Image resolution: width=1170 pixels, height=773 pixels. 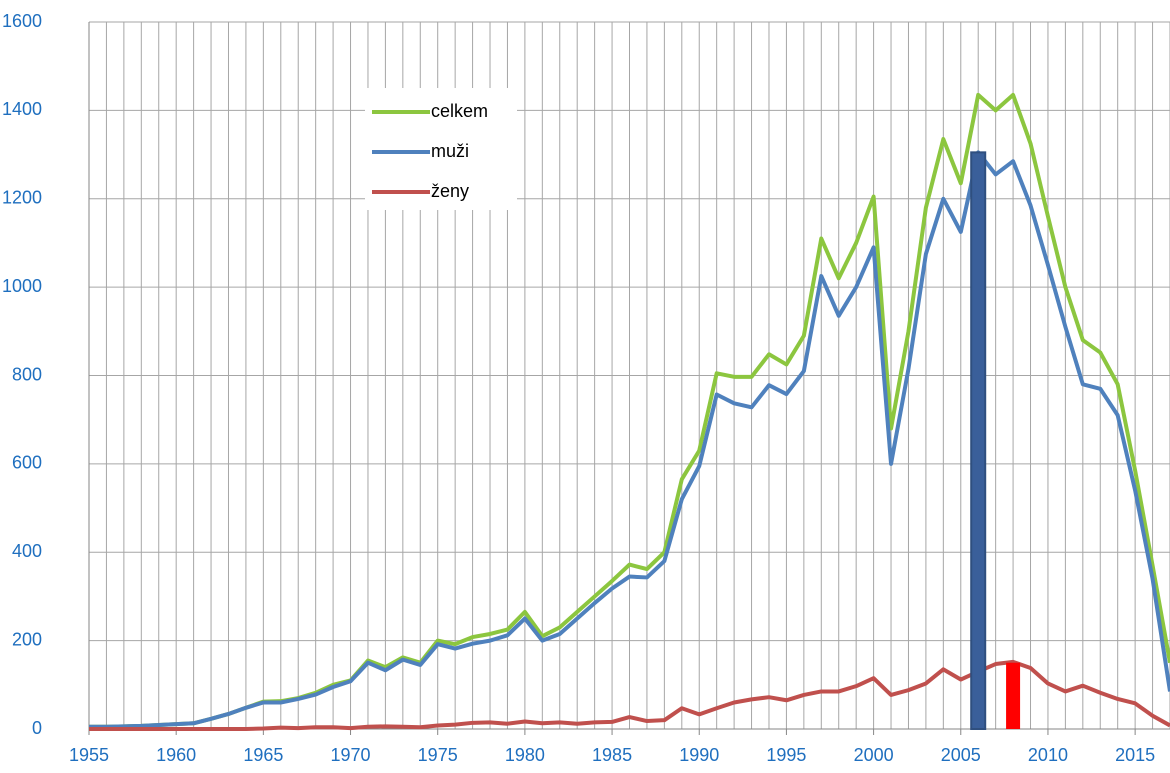 I want to click on x-tick-label: 1955, so click(x=89, y=755).